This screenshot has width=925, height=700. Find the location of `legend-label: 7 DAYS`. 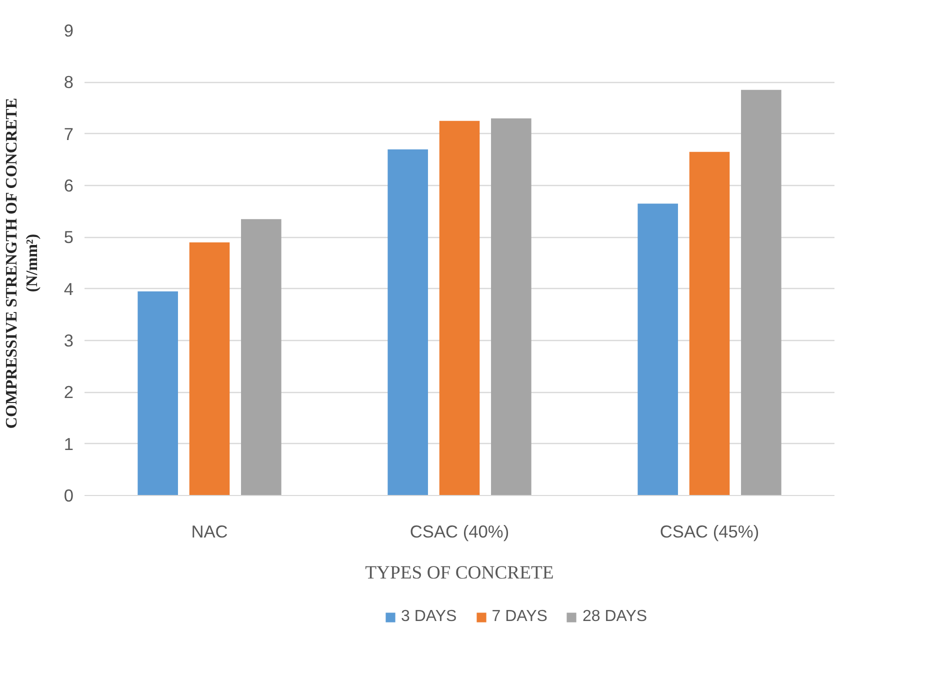

legend-label: 7 DAYS is located at coordinates (520, 617).